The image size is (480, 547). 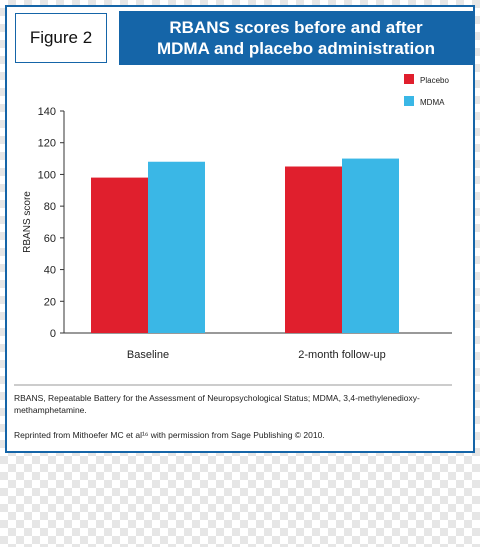 I want to click on y-tick-label: 0, so click(x=53, y=334).